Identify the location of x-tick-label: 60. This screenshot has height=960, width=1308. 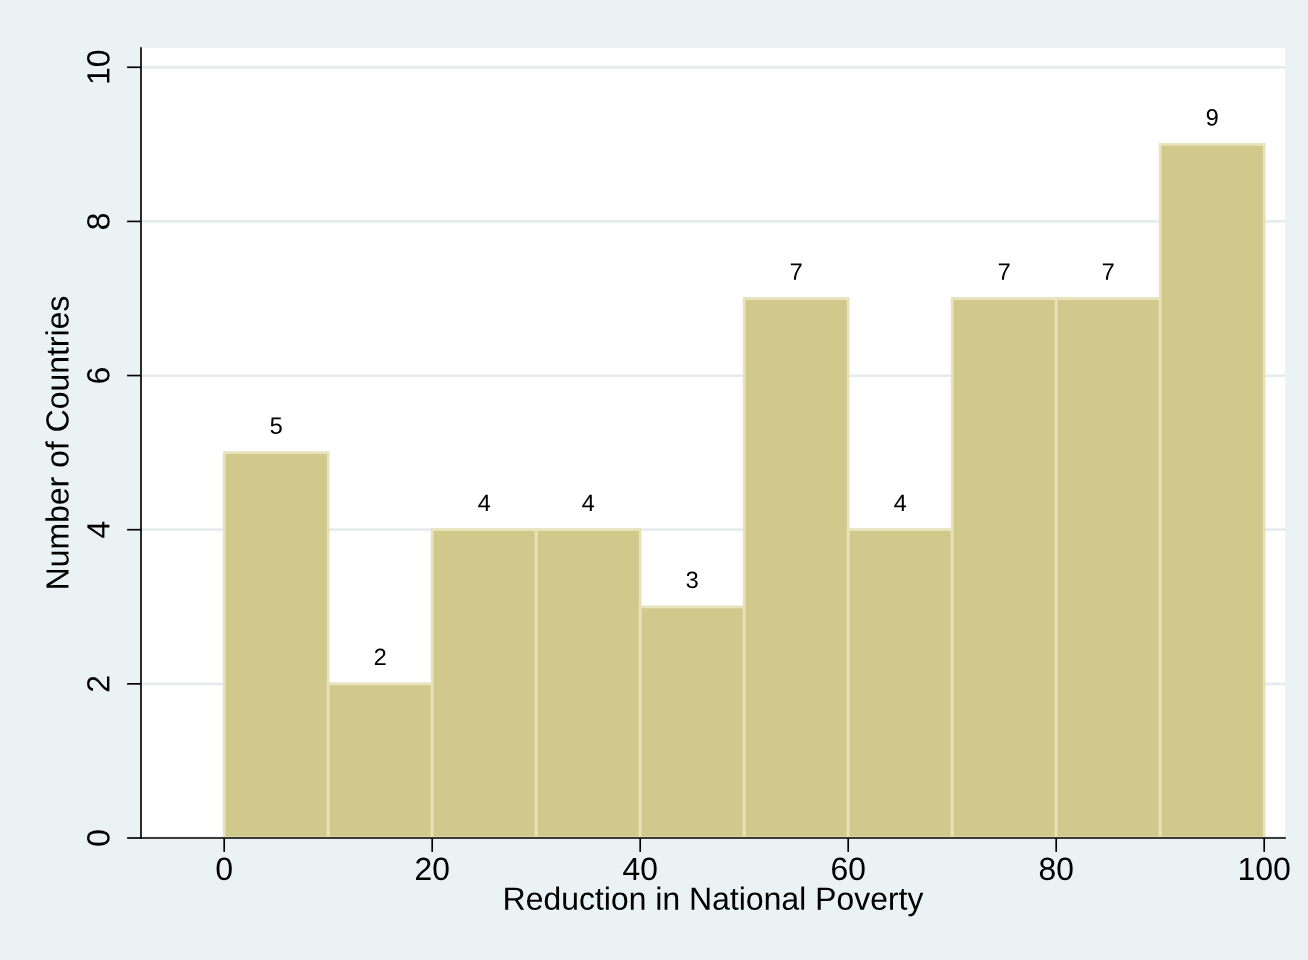
(848, 869).